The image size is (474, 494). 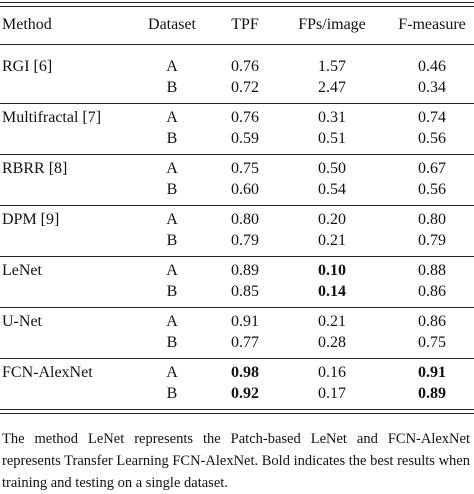 I want to click on column-header: F-measure, so click(x=432, y=24).